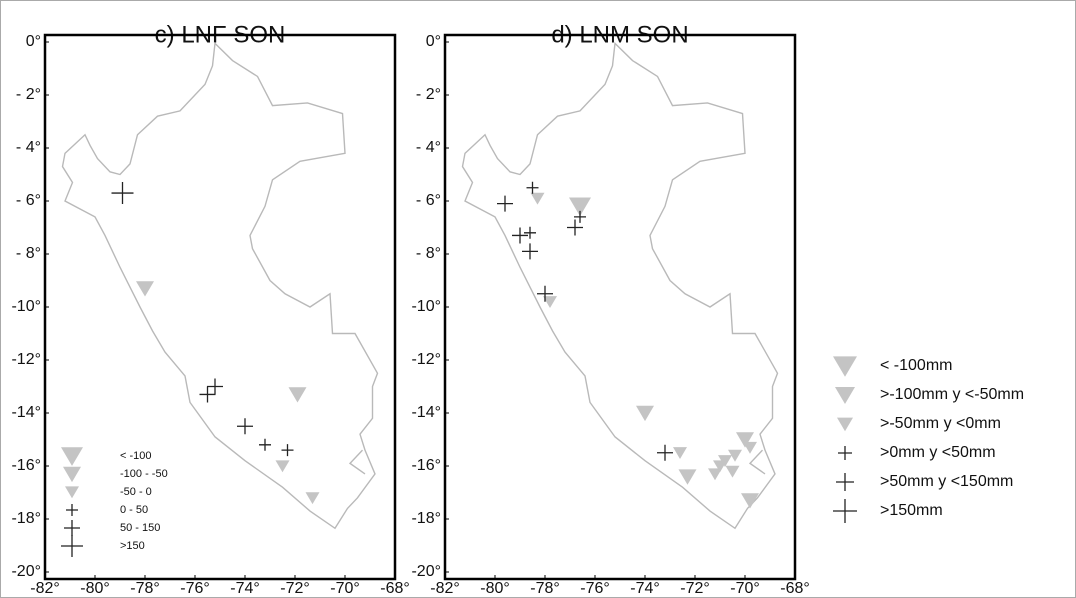 This screenshot has width=1076, height=598. Describe the element at coordinates (132, 546) in the screenshot. I see `legend-label: >150` at that location.